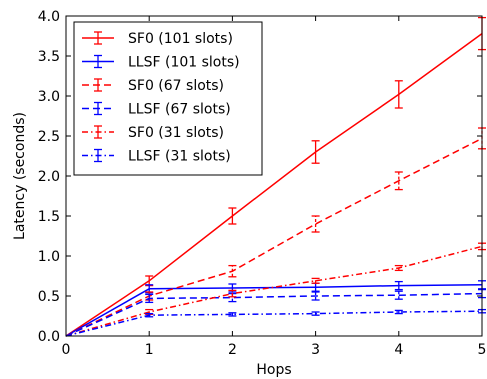  I want to click on x-tick-label: 3, so click(315, 350).